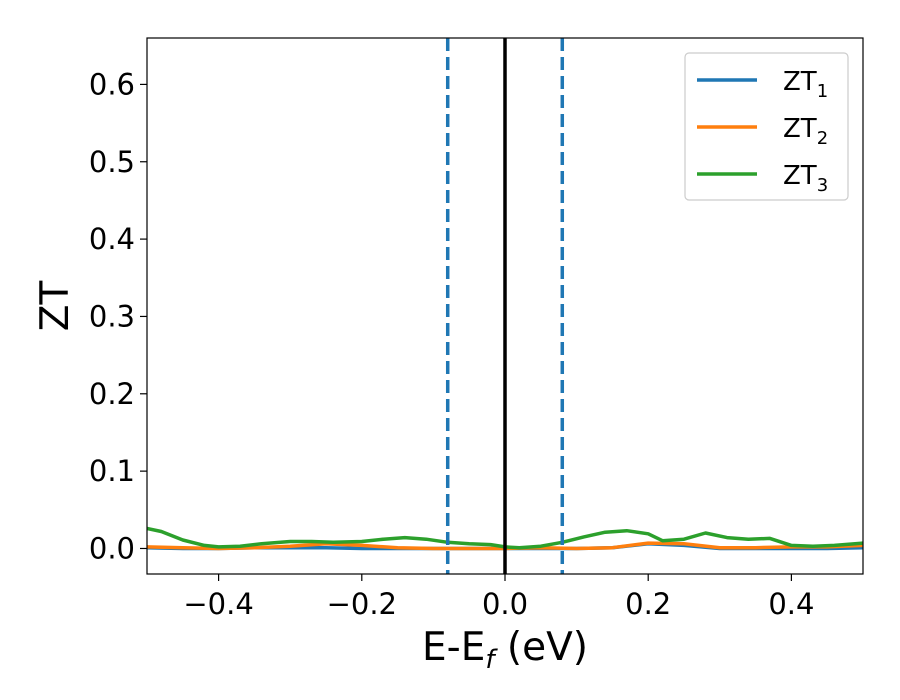 This screenshot has height=700, width=900. Describe the element at coordinates (112, 394) in the screenshot. I see `y-tick-label: 0.2` at that location.